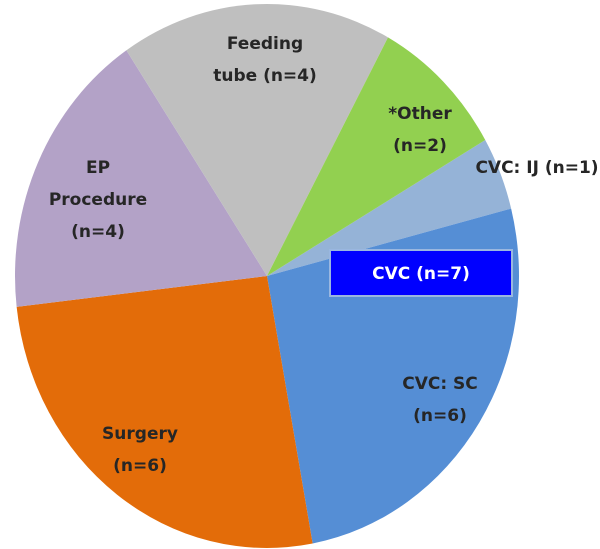 The image size is (600, 549). I want to click on annotation-box, so click(421, 273).